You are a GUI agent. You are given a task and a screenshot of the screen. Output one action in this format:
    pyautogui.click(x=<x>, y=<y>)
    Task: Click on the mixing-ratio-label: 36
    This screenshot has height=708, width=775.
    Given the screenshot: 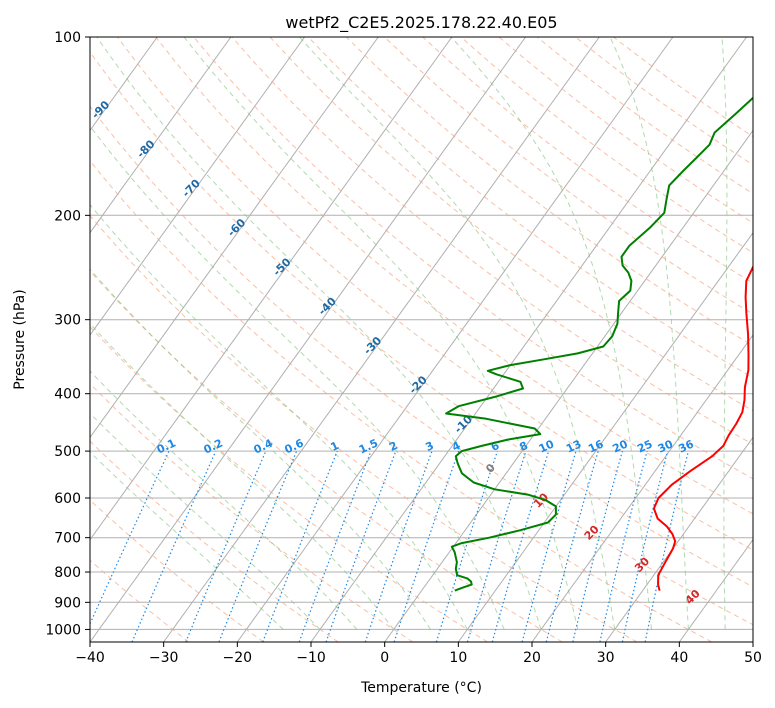 What is the action you would take?
    pyautogui.click(x=687, y=446)
    